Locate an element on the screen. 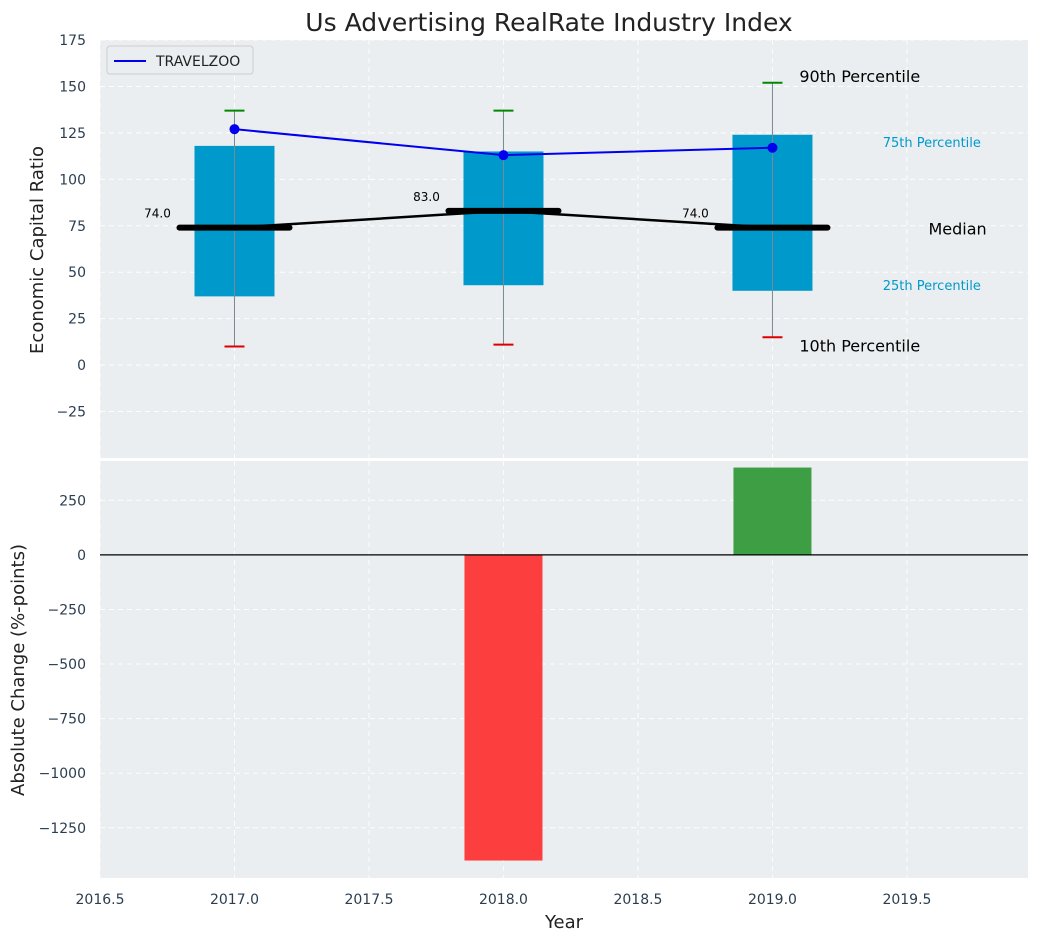 Image resolution: width=1039 pixels, height=942 pixels. percentile-annotation: 10th Percentile is located at coordinates (859, 346).